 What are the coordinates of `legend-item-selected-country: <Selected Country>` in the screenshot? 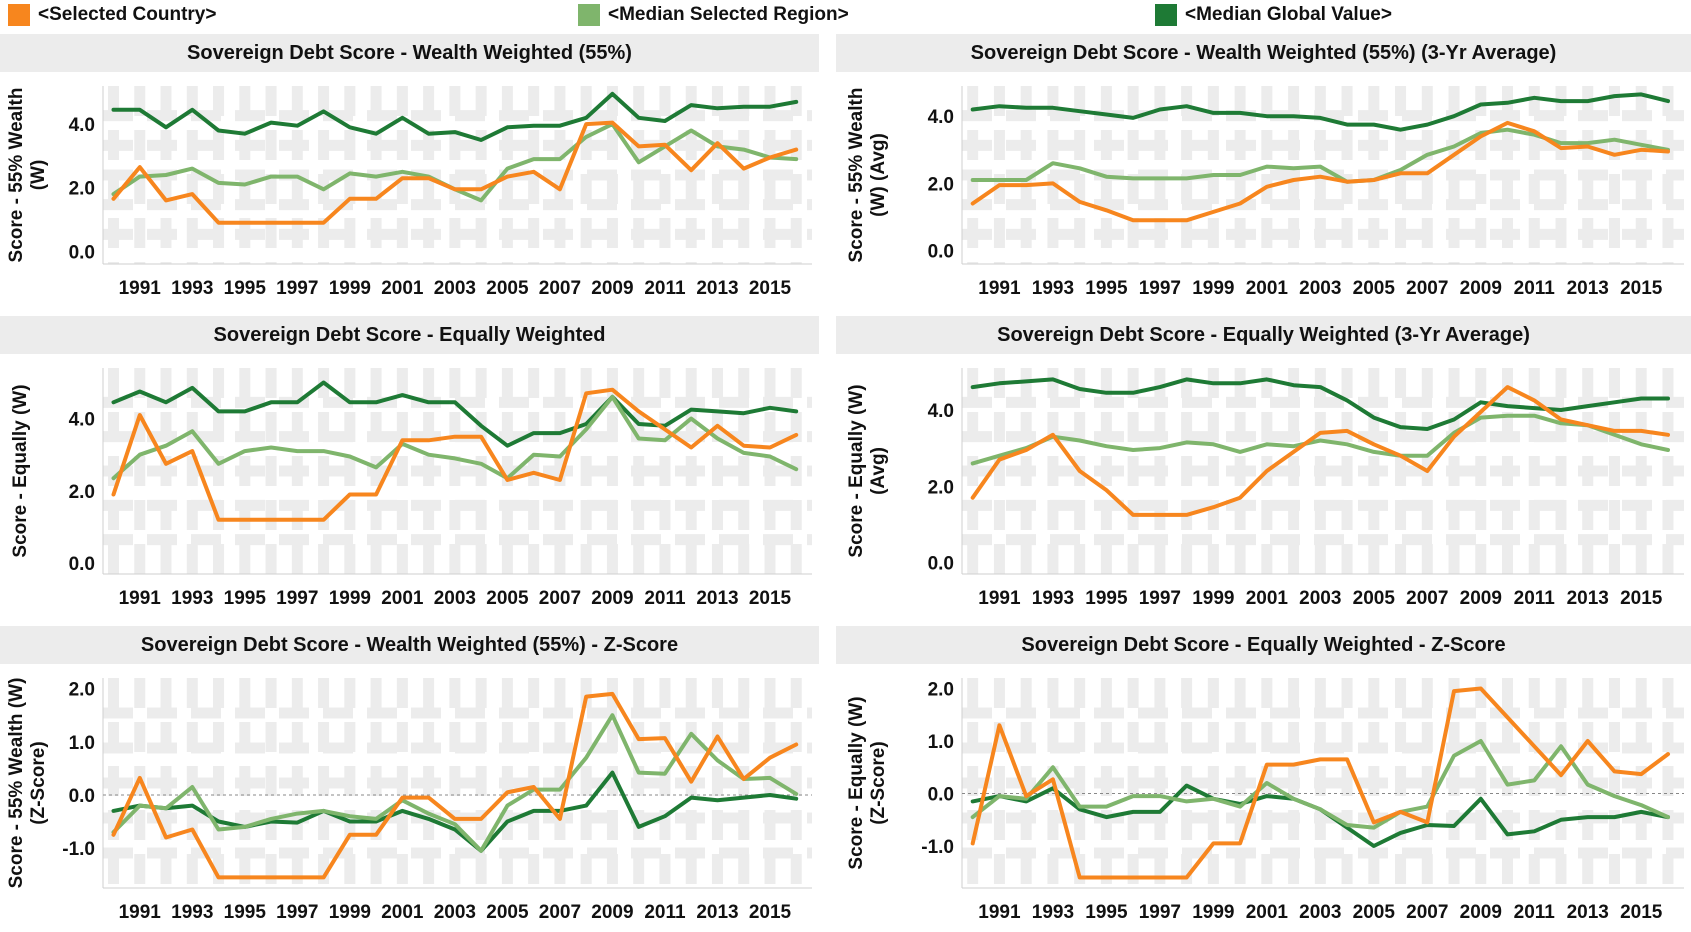 It's located at (112, 15).